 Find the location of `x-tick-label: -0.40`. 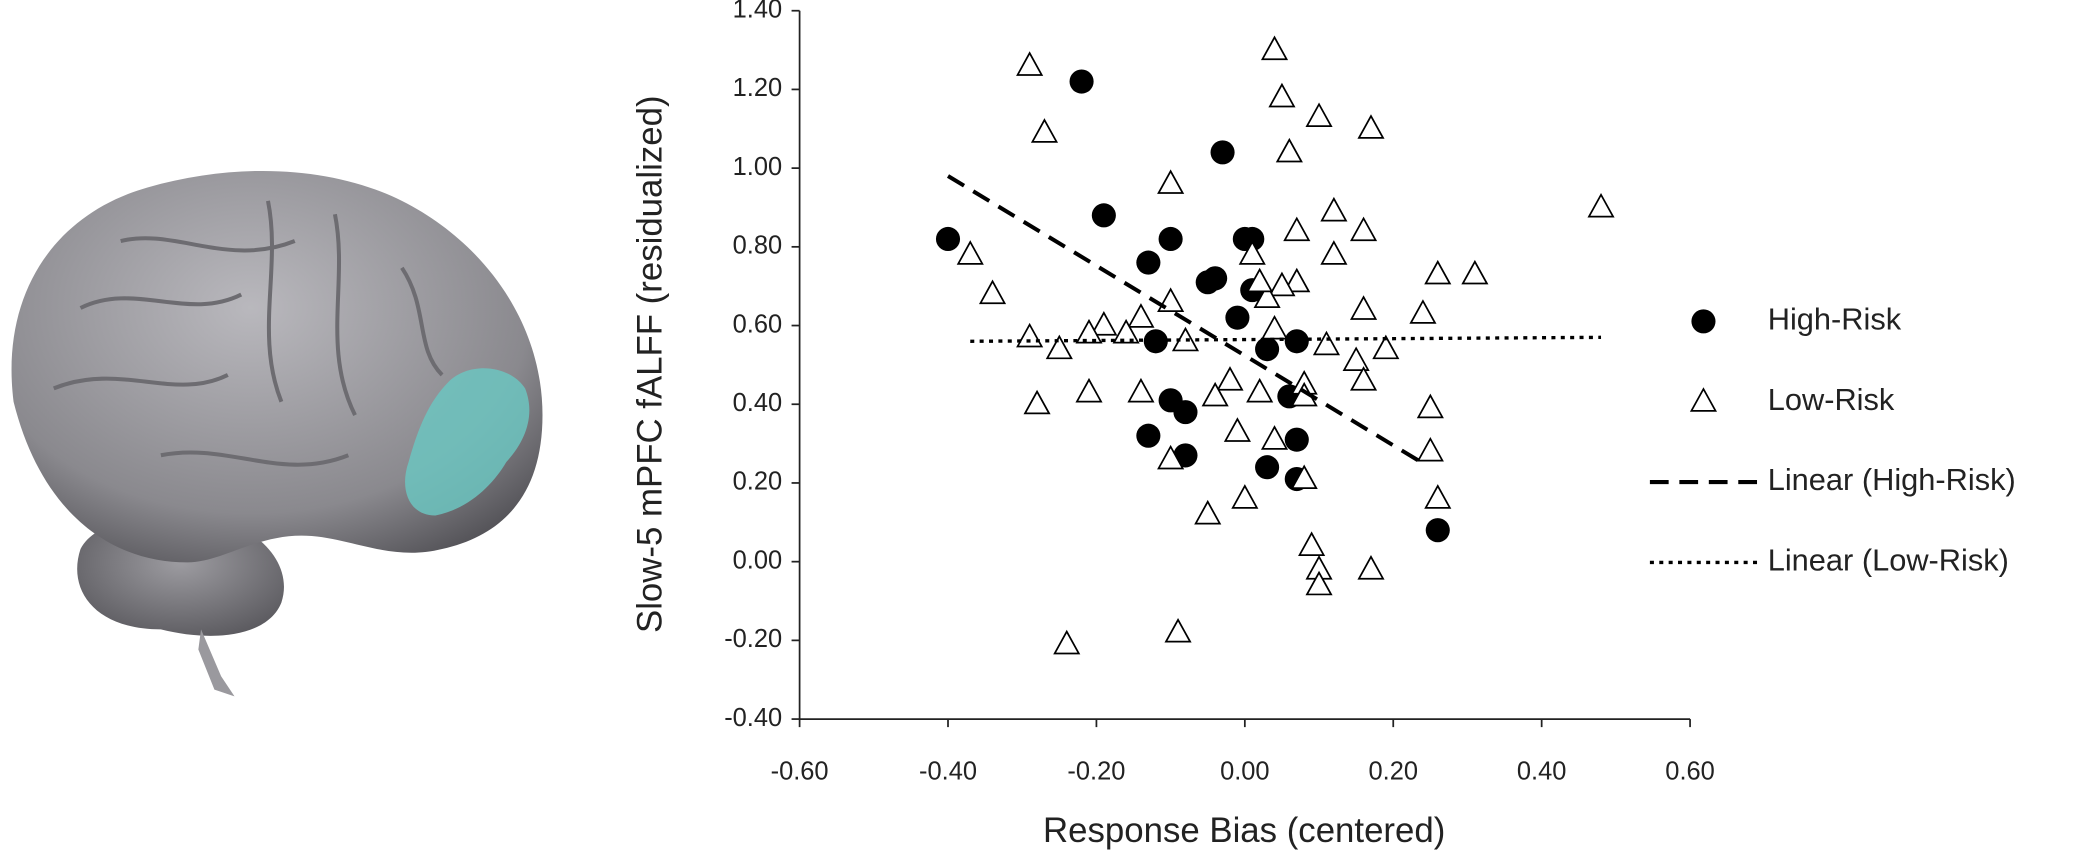

x-tick-label: -0.40 is located at coordinates (948, 771).